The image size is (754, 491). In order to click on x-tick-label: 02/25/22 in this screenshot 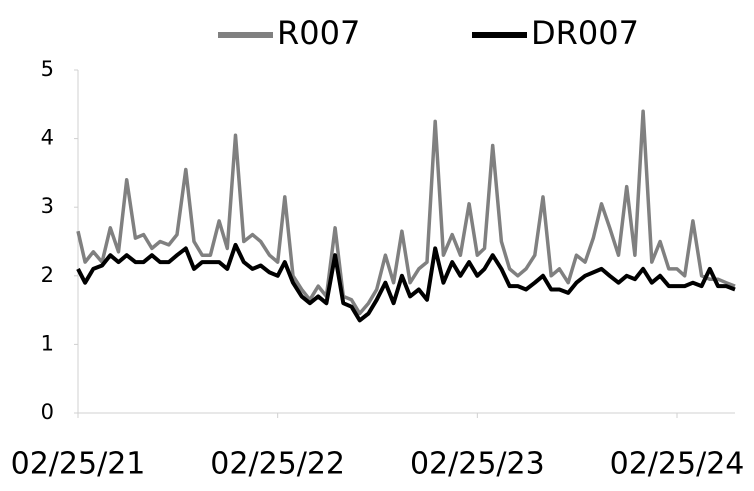, I will do `click(277, 464)`.